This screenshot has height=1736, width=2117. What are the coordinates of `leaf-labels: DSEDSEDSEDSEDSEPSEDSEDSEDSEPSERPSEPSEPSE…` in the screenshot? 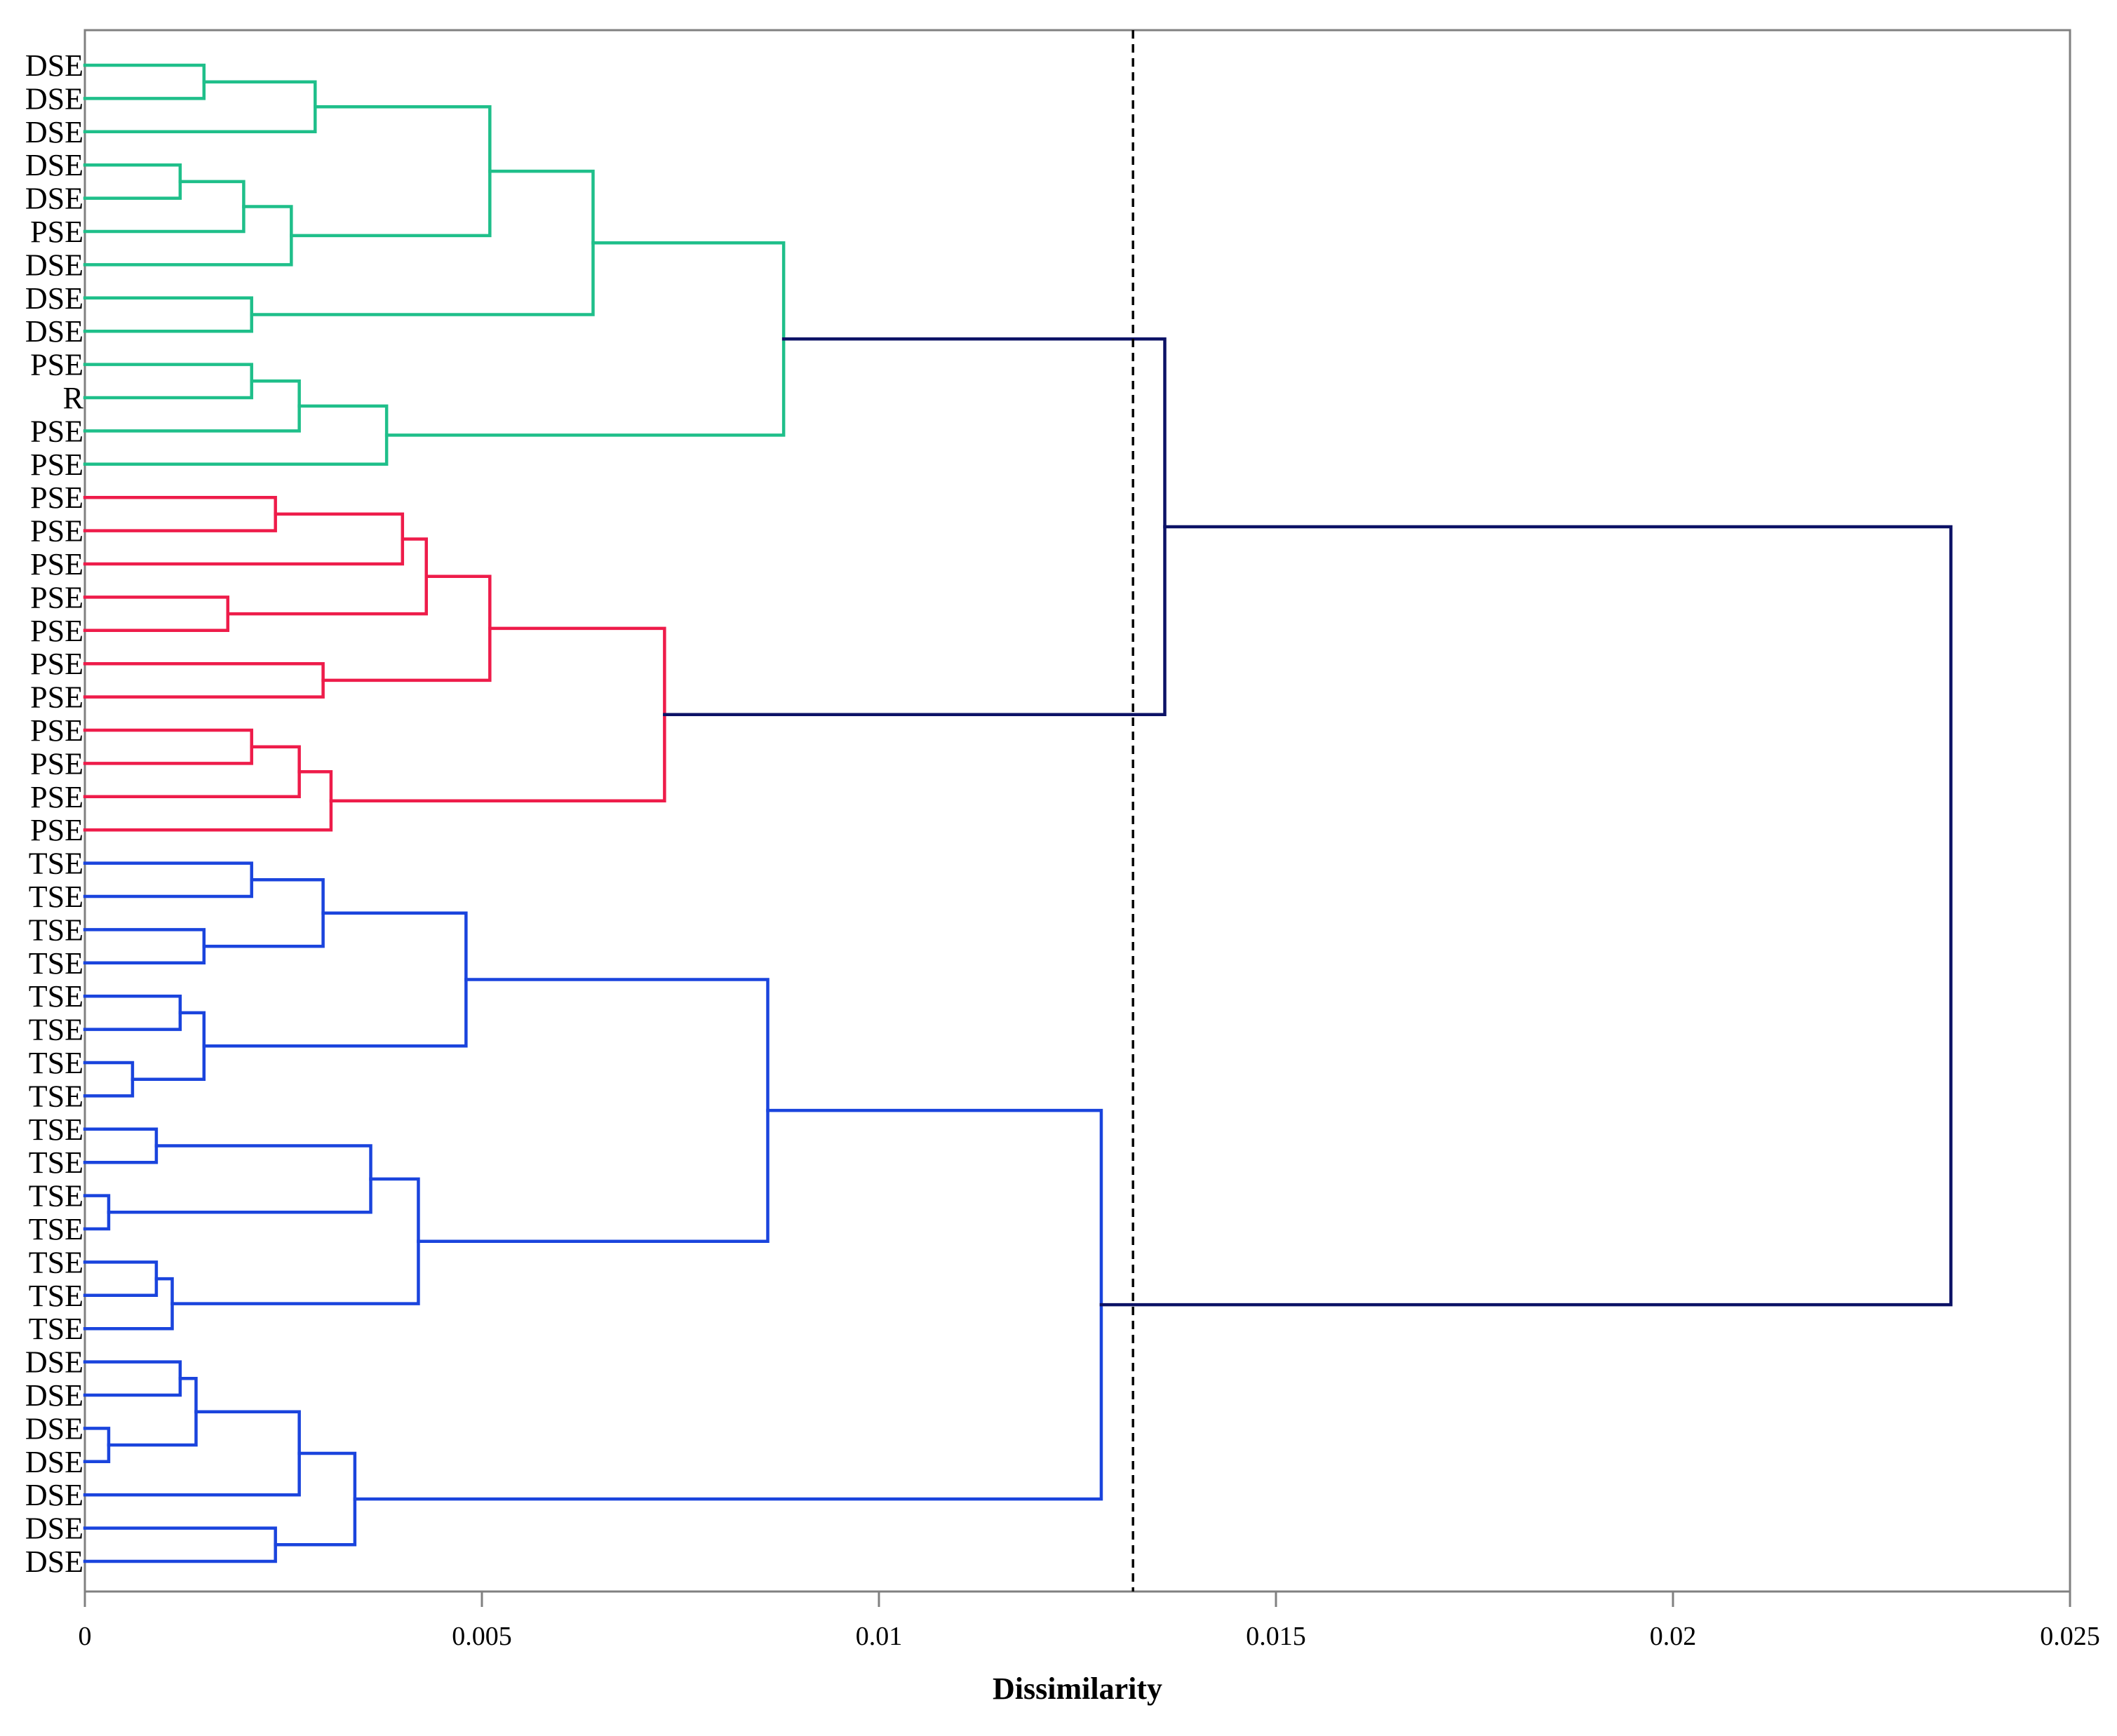 It's located at (54, 813).